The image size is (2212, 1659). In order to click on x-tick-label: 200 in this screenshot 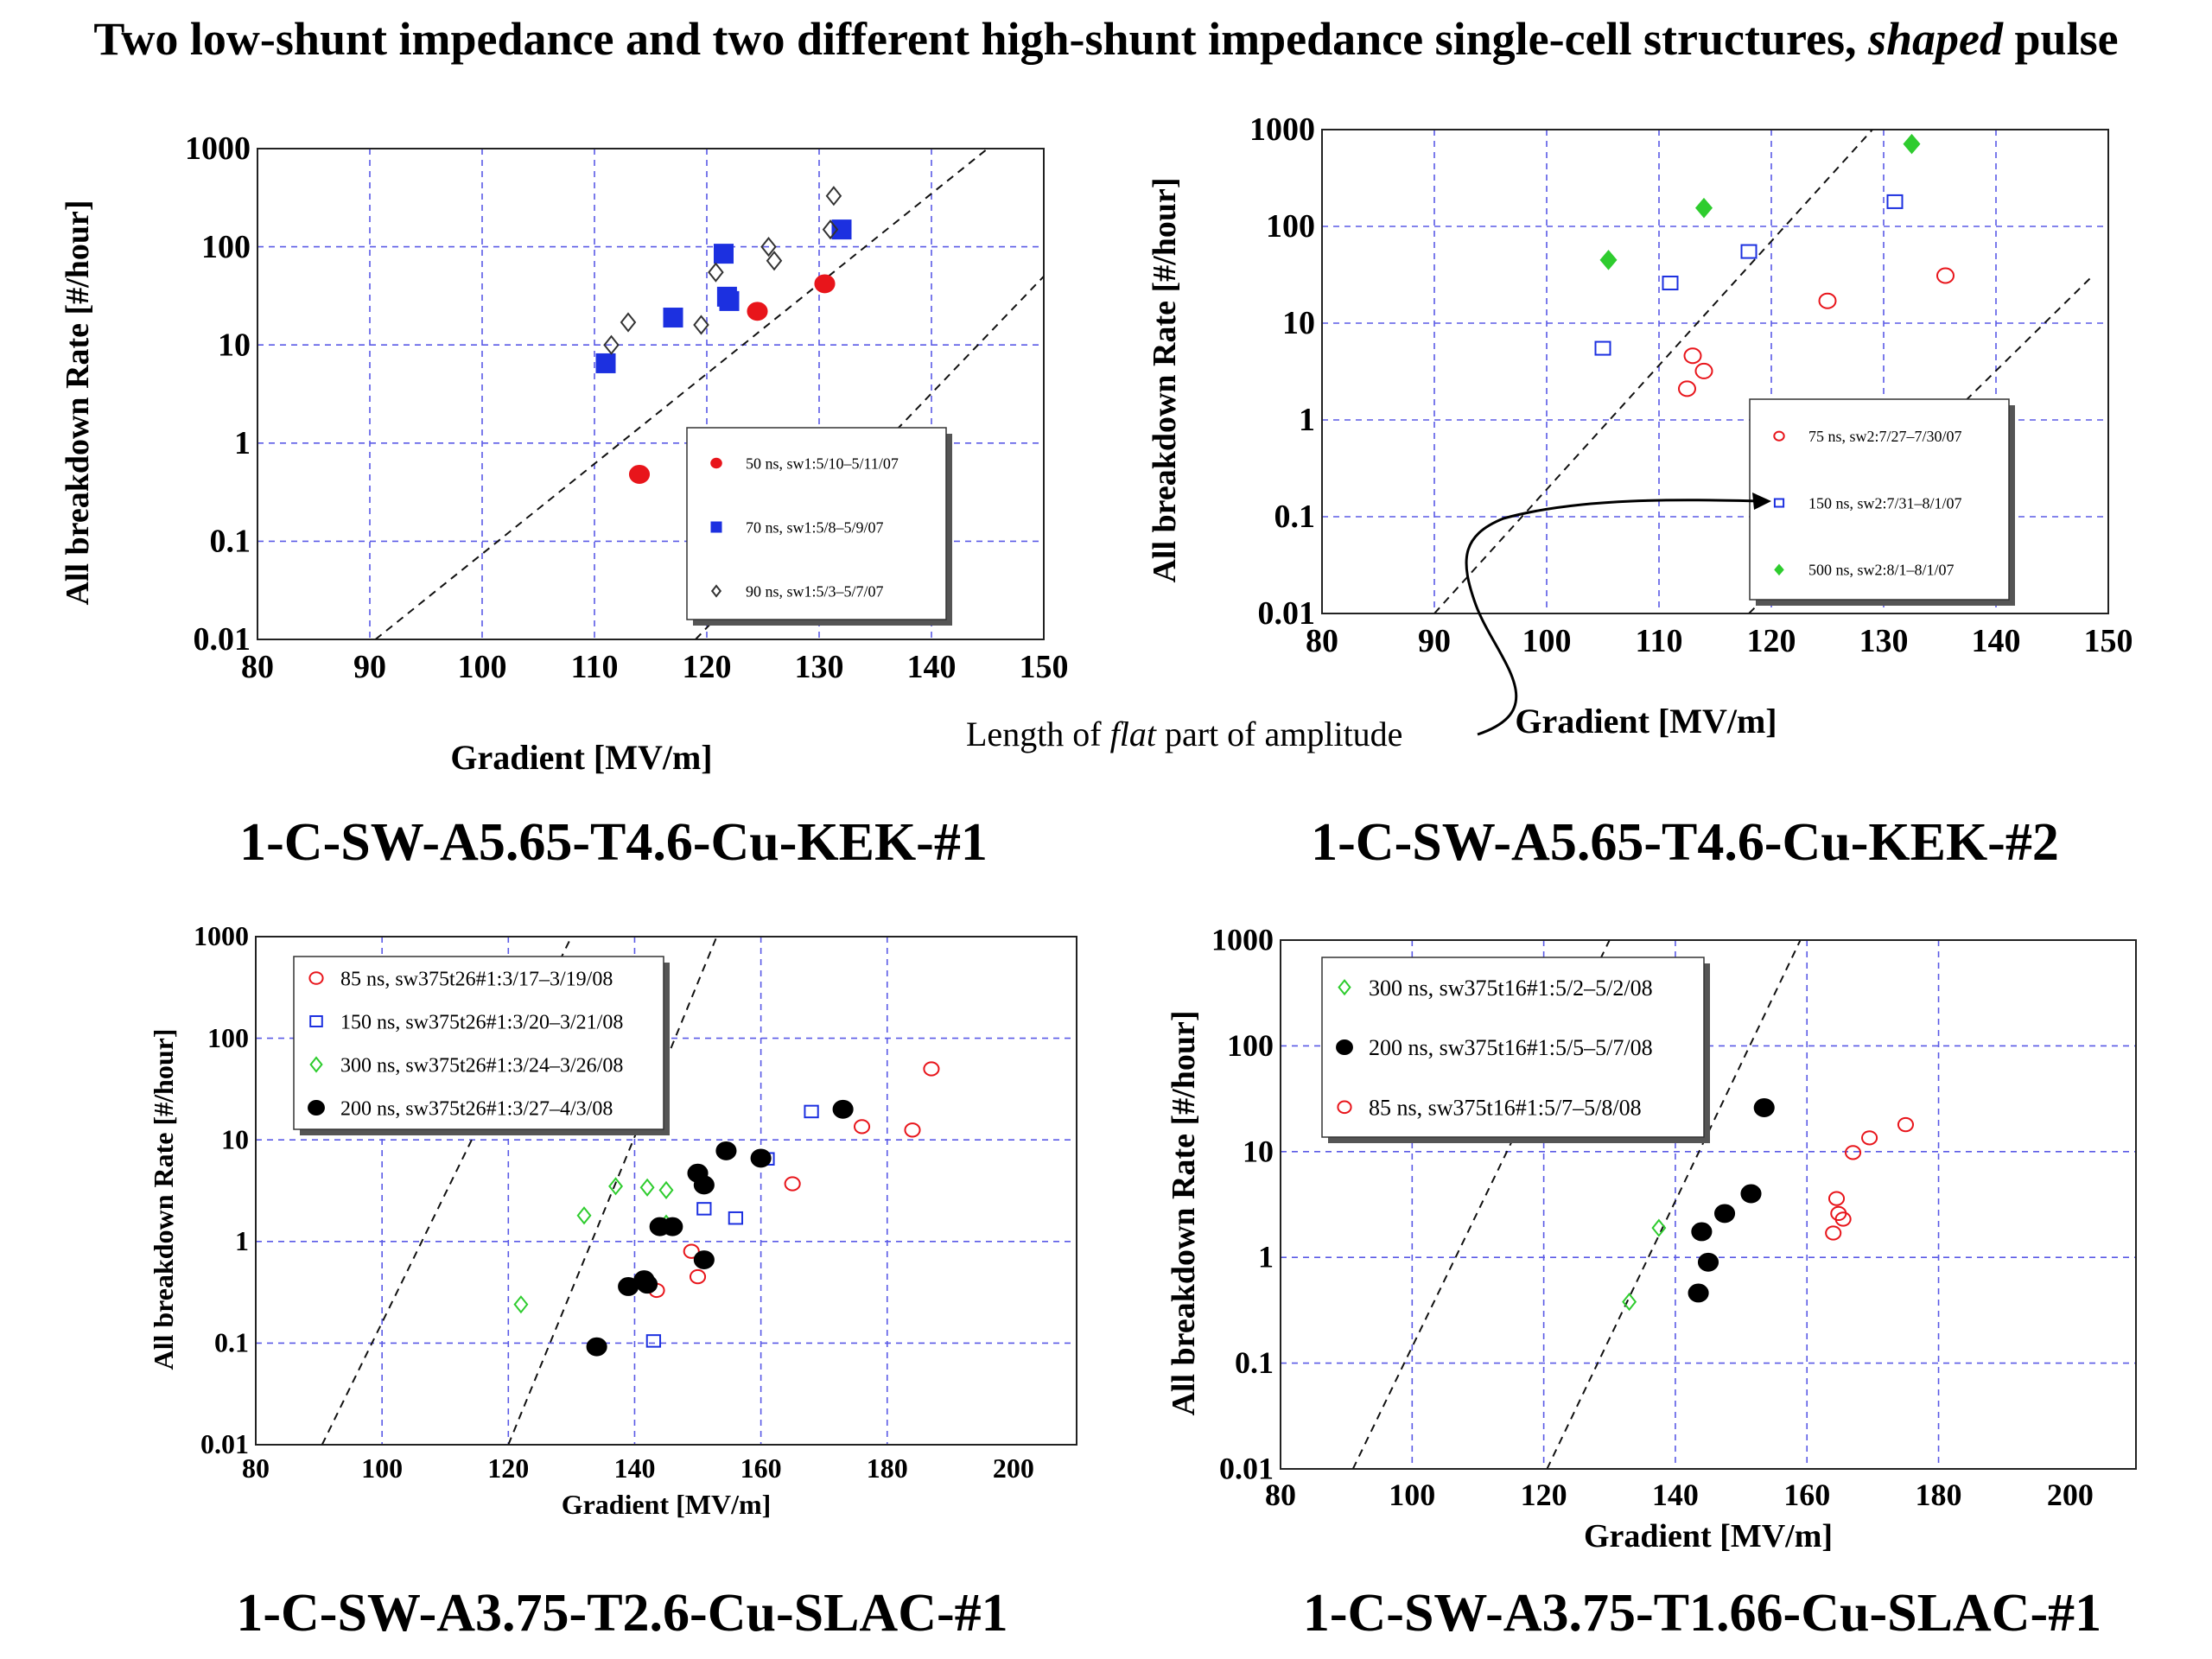, I will do `click(1013, 1468)`.